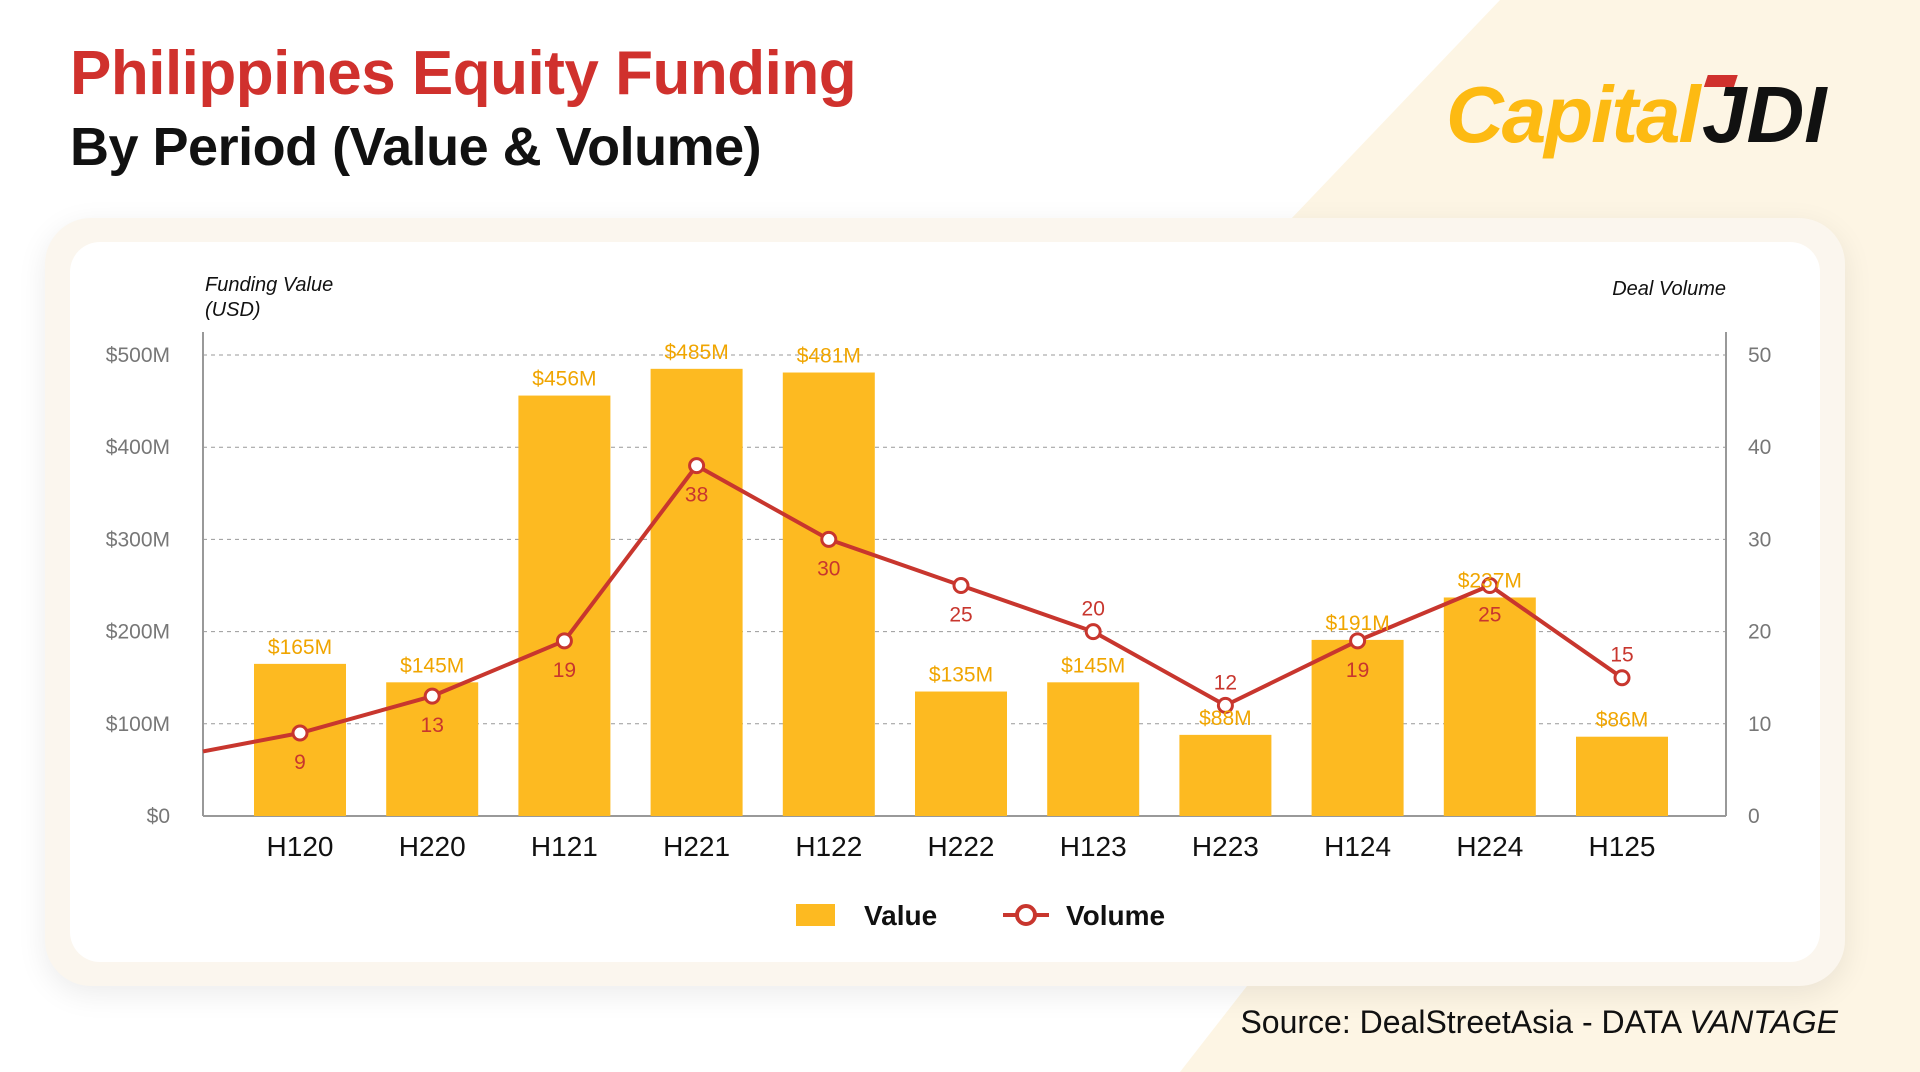 This screenshot has height=1072, width=1920. Describe the element at coordinates (269, 285) in the screenshot. I see `left-axis-title: Funding Value` at that location.